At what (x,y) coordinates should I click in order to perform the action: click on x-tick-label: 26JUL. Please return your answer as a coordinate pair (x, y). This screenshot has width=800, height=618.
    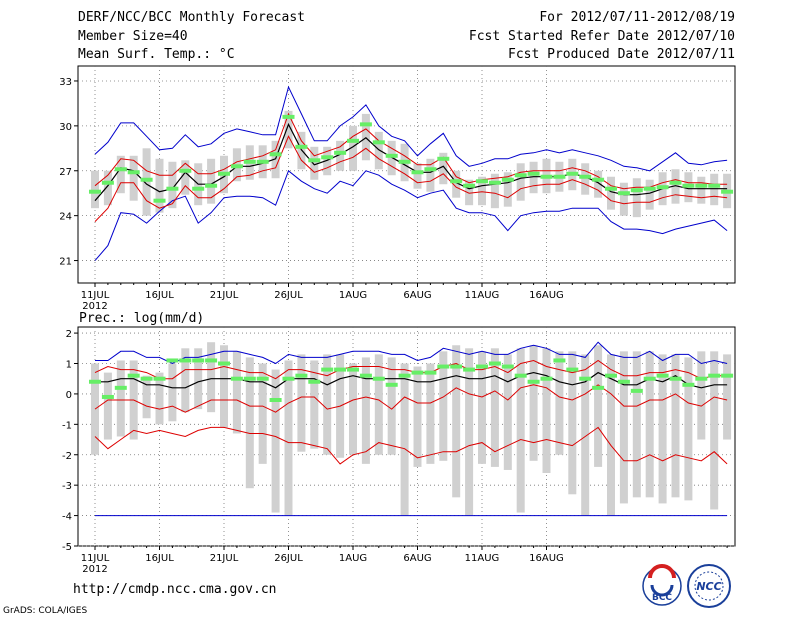
    Looking at the image, I should click on (288, 295).